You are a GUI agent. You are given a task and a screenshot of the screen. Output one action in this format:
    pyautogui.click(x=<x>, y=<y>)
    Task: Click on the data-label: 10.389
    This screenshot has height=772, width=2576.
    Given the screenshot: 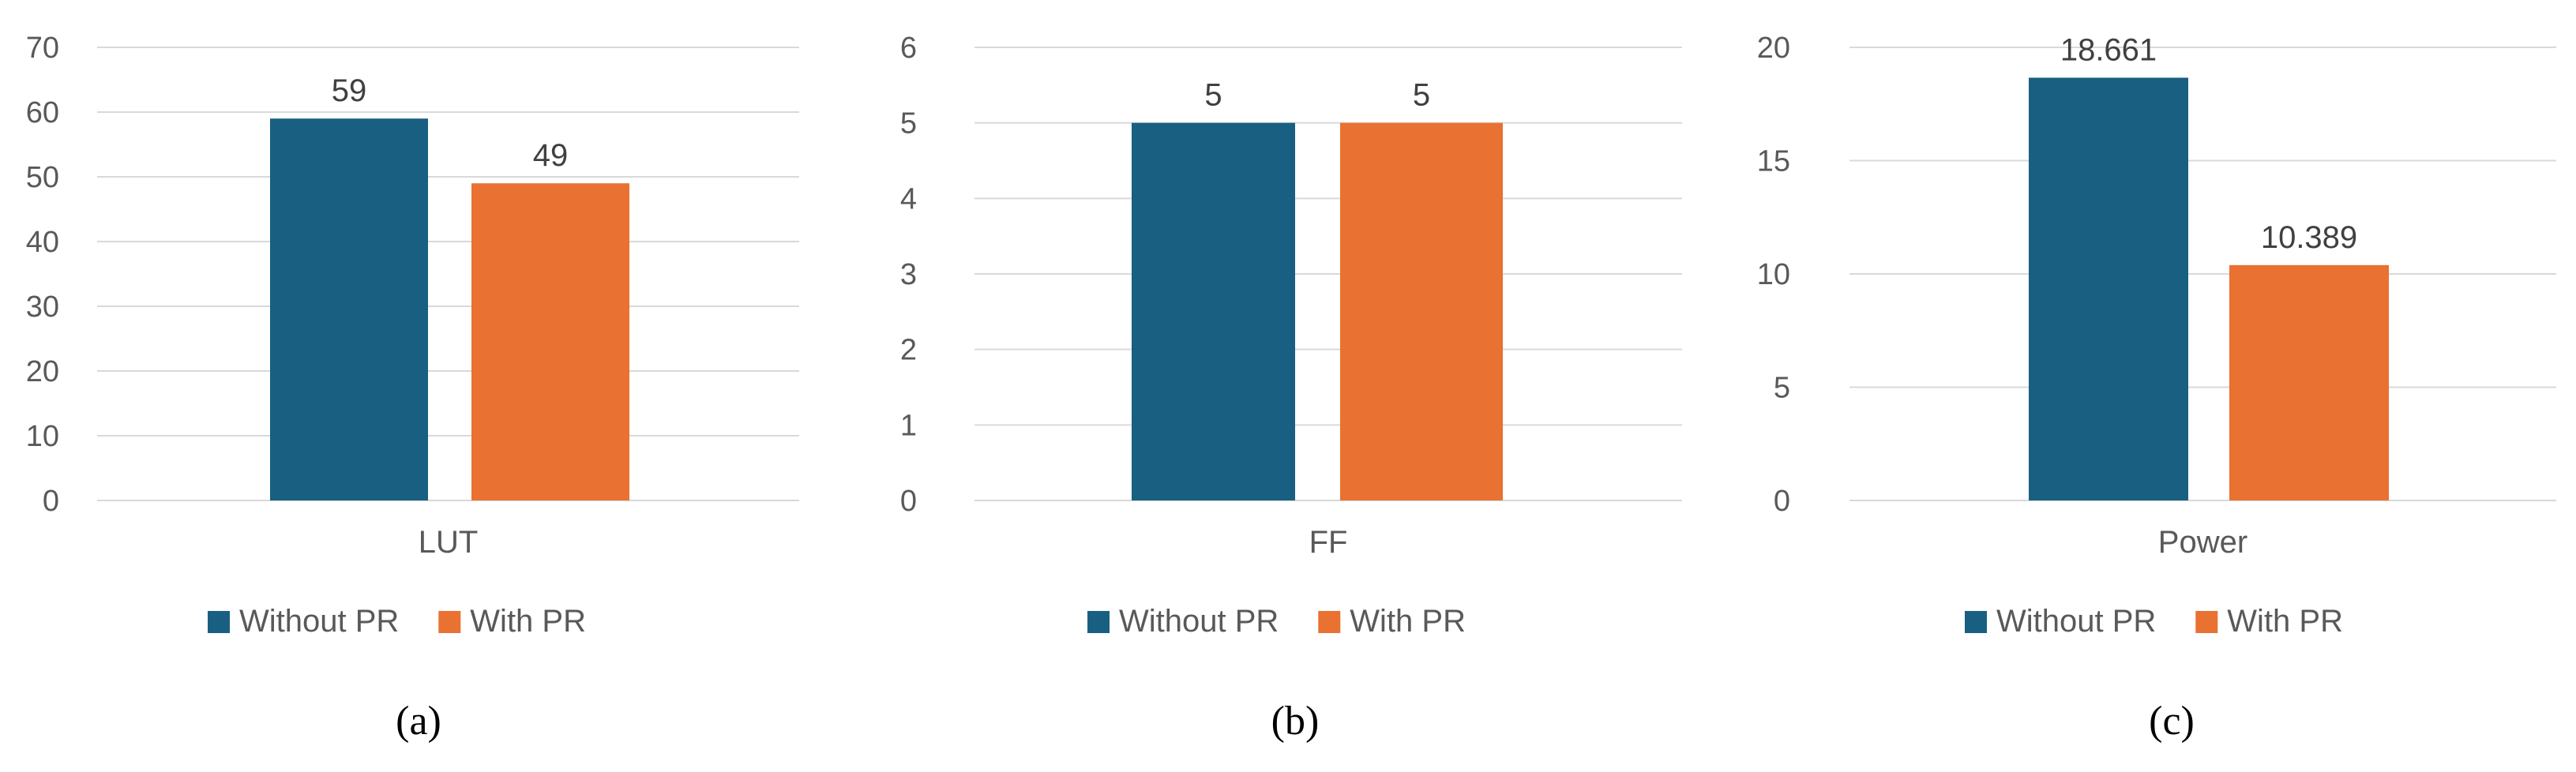 What is the action you would take?
    pyautogui.click(x=2309, y=238)
    